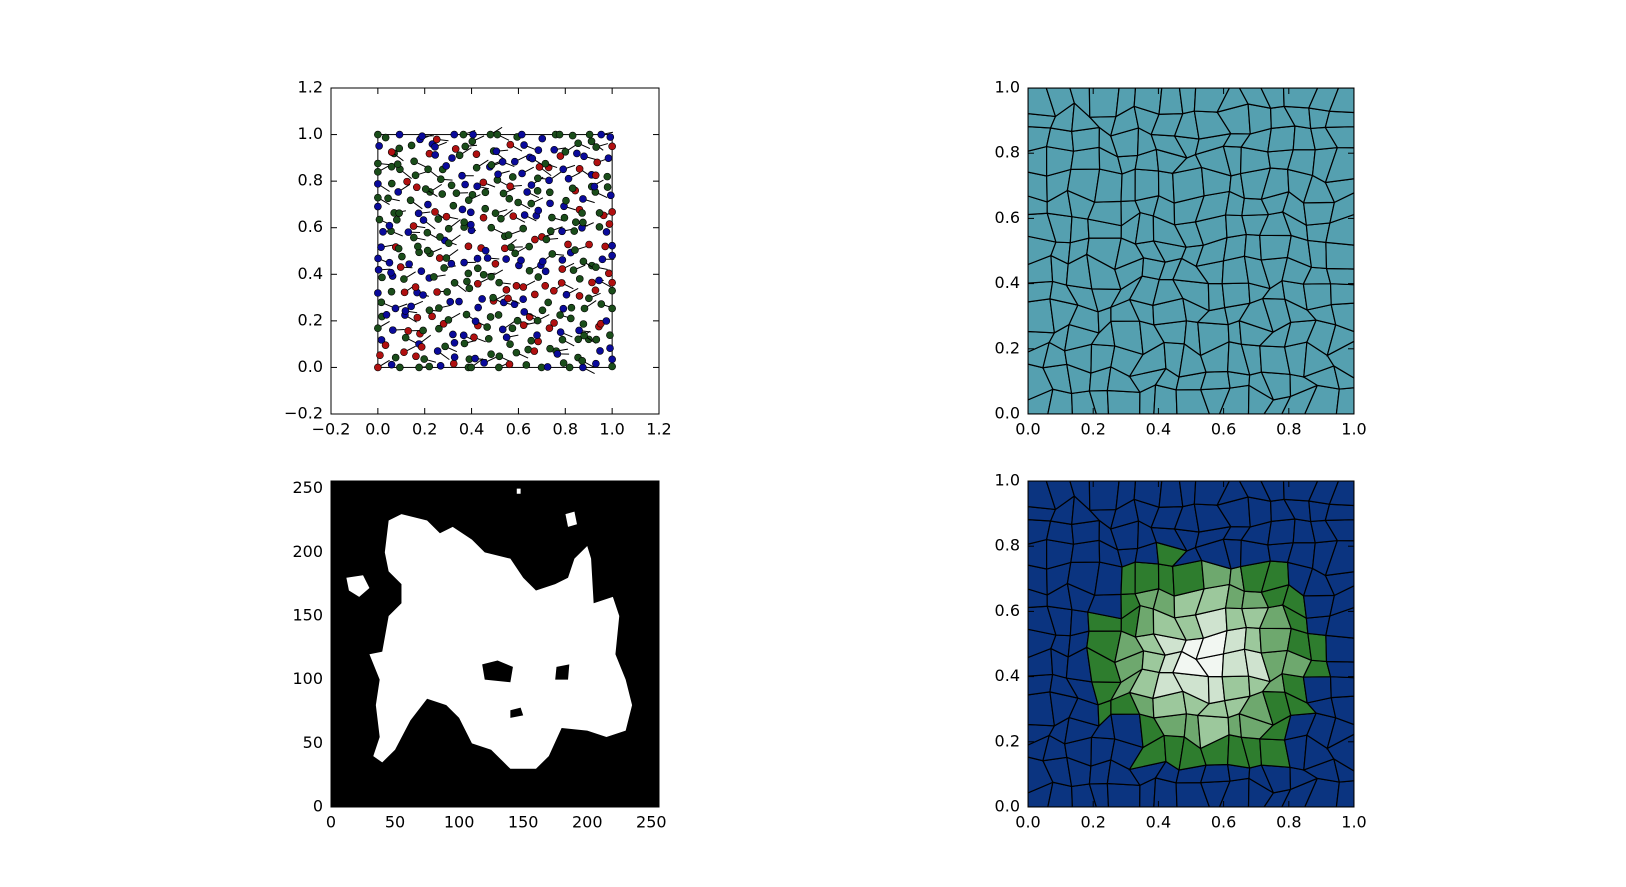  I want to click on x-tick-label: 1.2, so click(658, 429).